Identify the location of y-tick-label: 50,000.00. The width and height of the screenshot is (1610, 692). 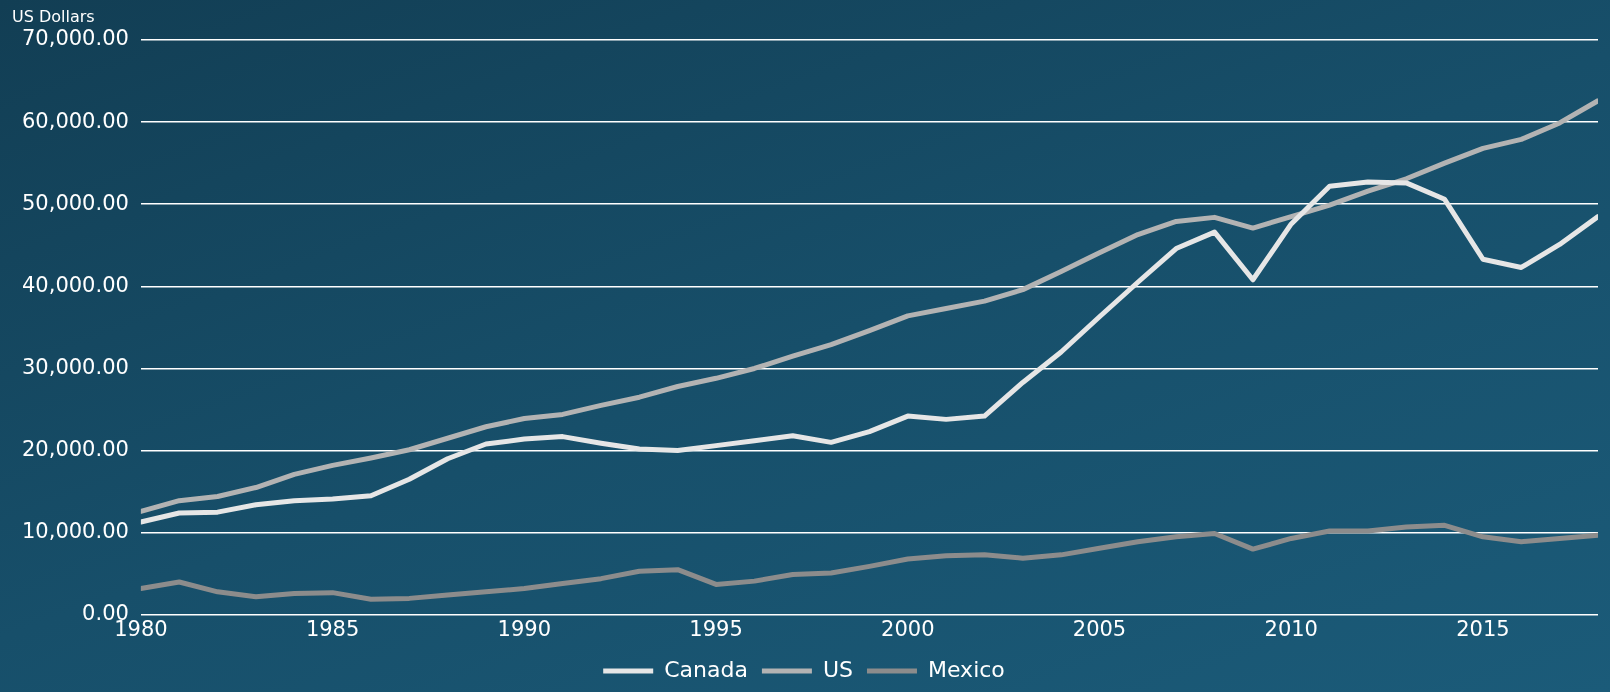
(75, 202).